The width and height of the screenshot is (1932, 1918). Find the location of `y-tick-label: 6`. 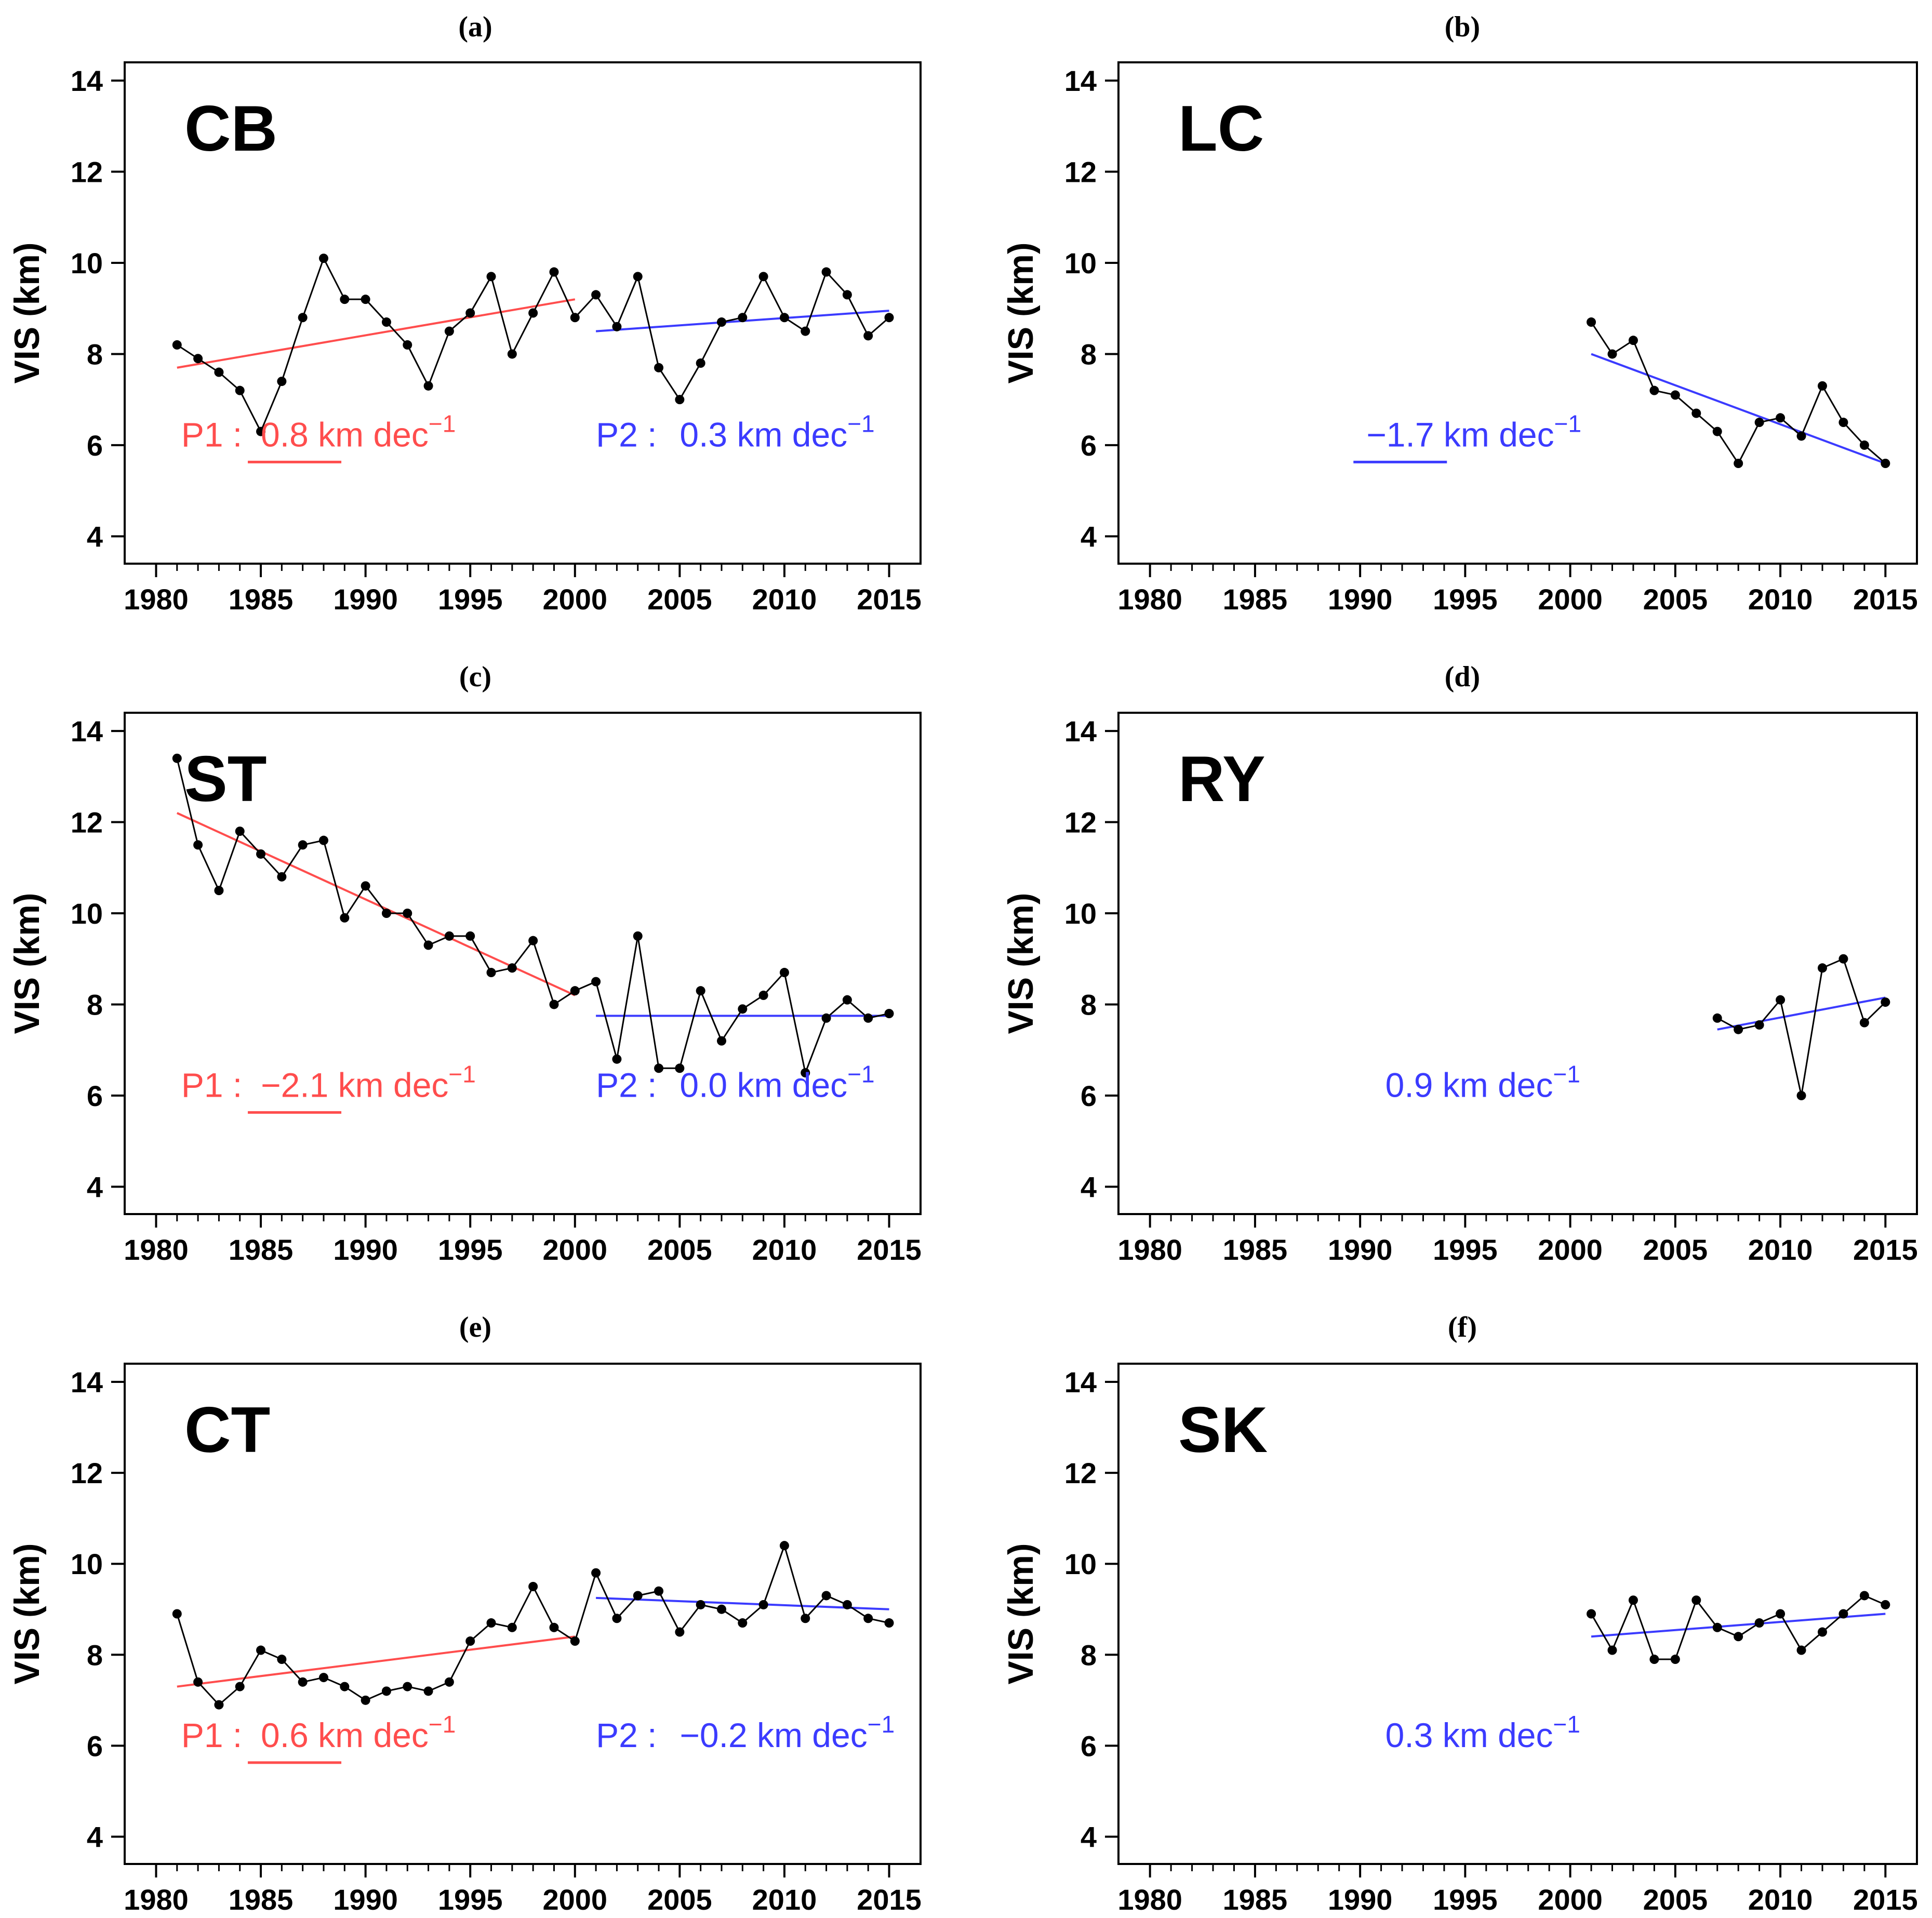

y-tick-label: 6 is located at coordinates (1089, 1746).